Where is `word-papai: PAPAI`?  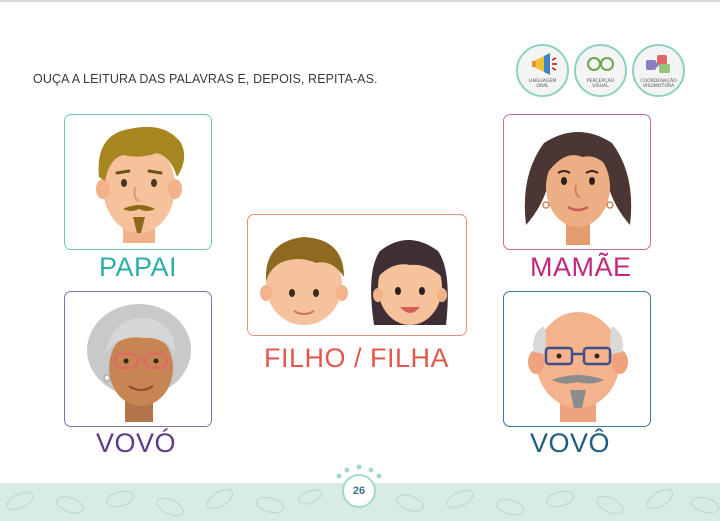 word-papai: PAPAI is located at coordinates (138, 267).